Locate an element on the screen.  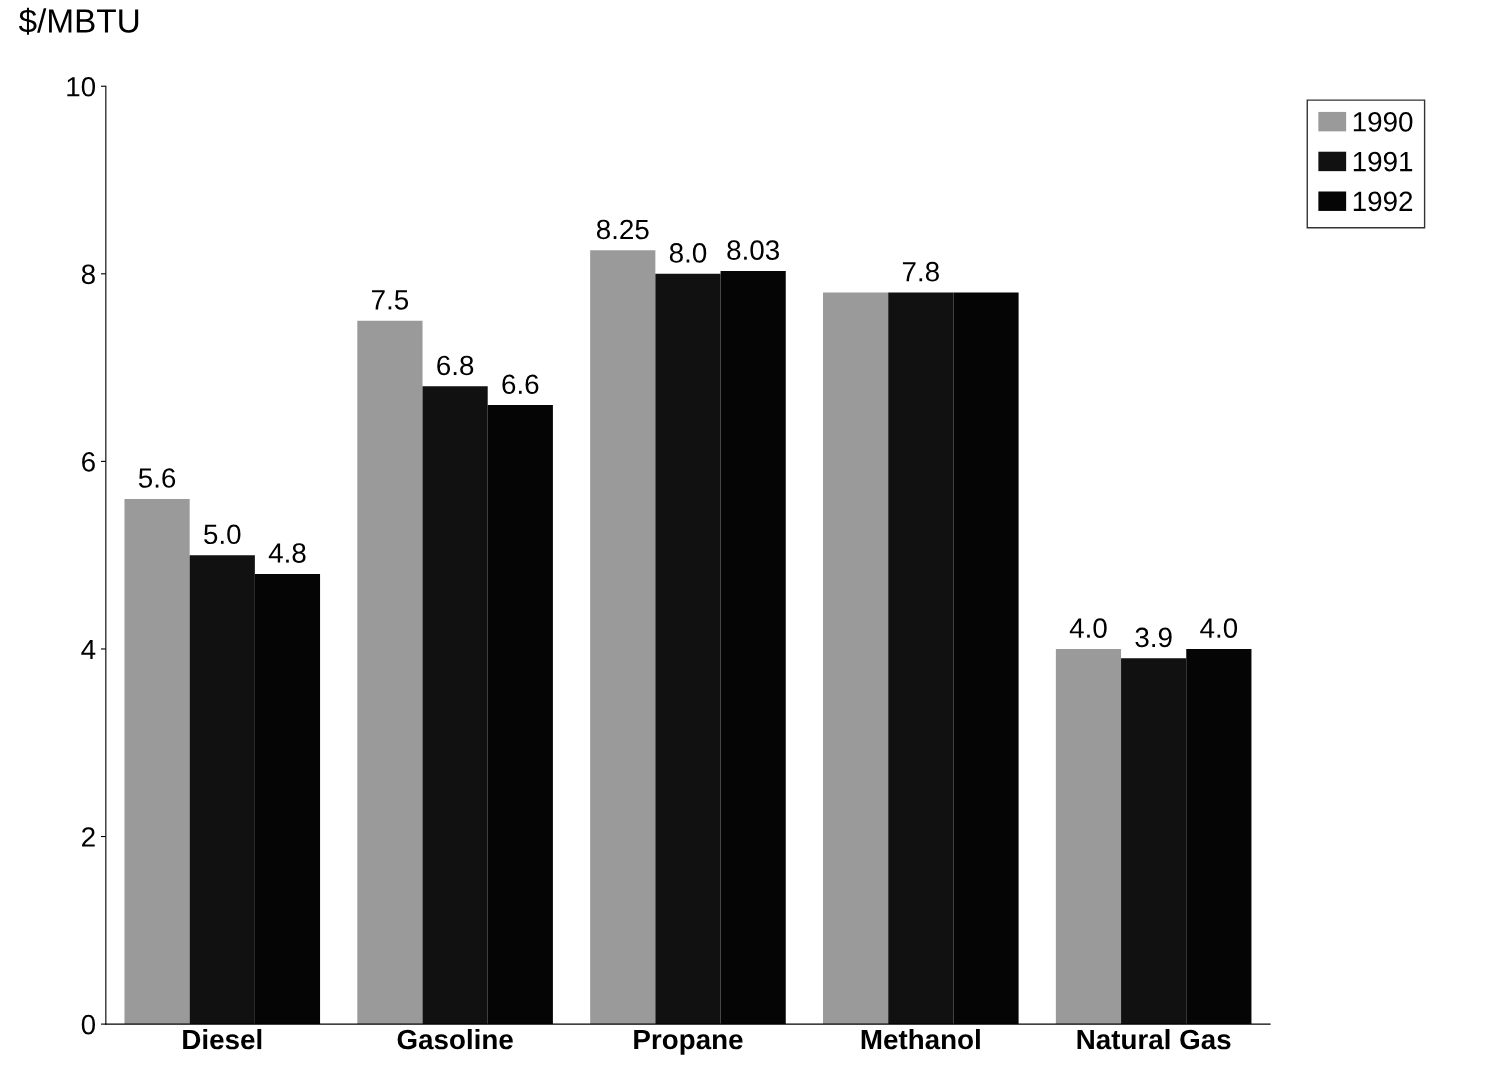
x-tick-label: Gasoline is located at coordinates (455, 1039).